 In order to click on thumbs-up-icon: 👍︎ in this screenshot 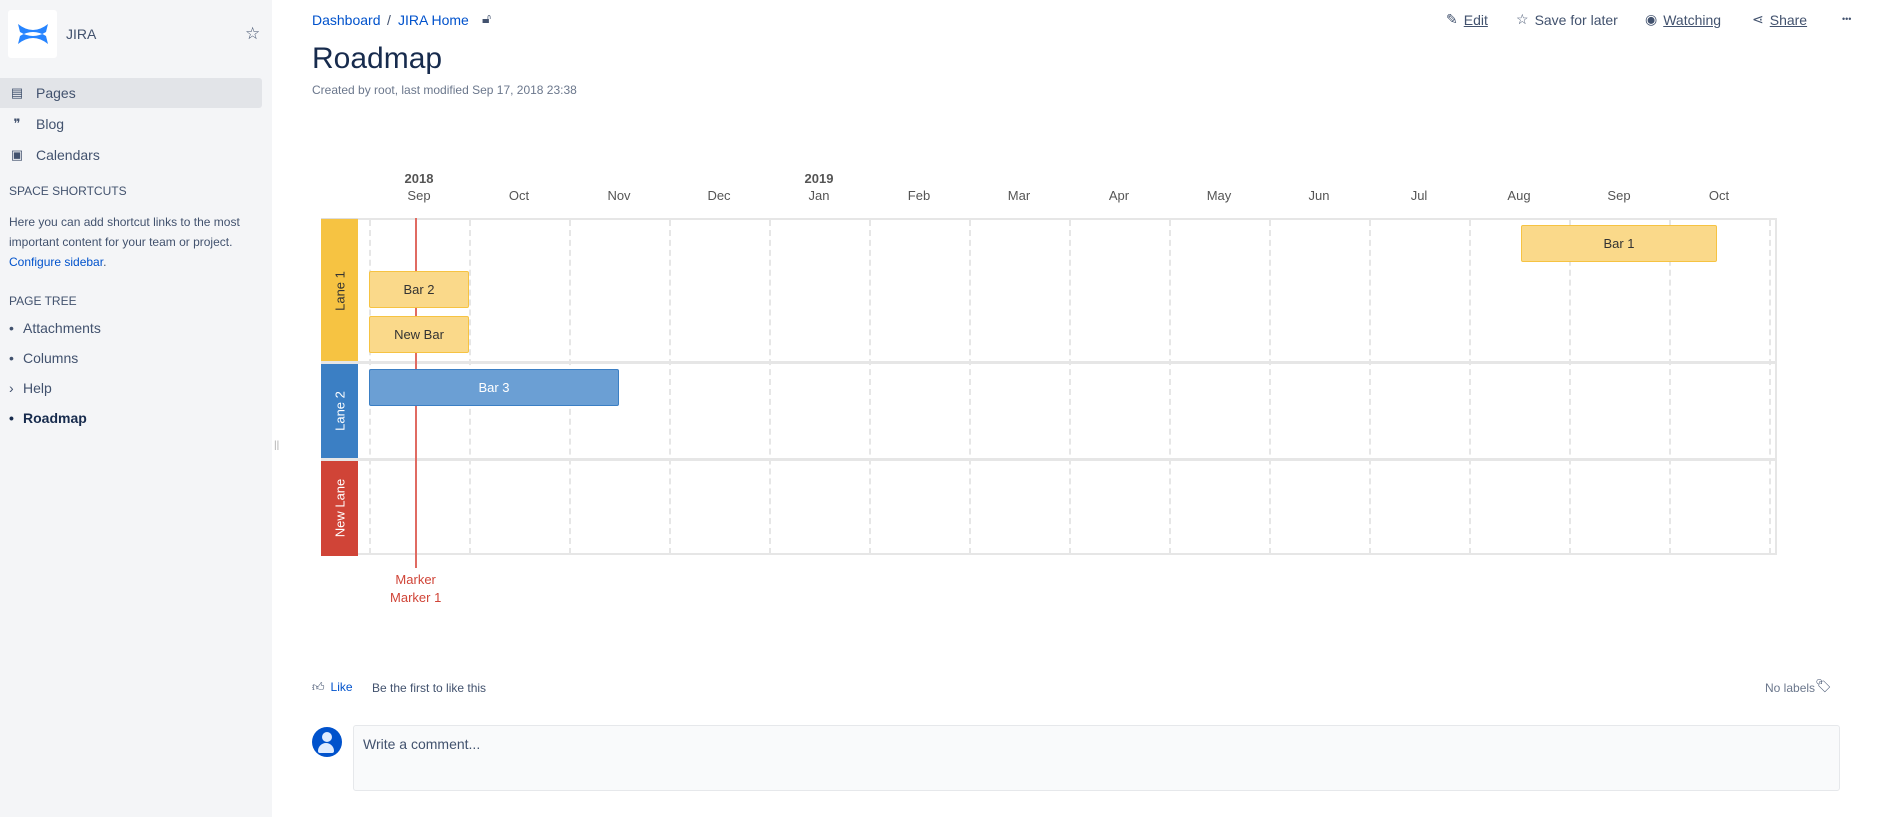, I will do `click(318, 687)`.